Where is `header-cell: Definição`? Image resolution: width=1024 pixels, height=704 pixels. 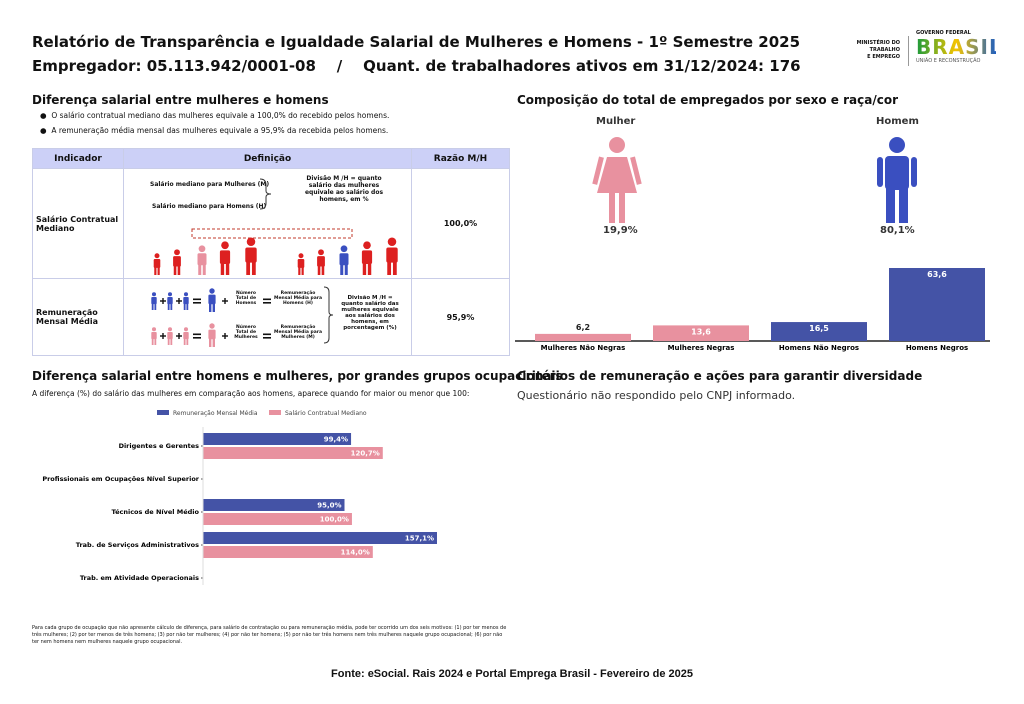
header-cell: Definição is located at coordinates (267, 158).